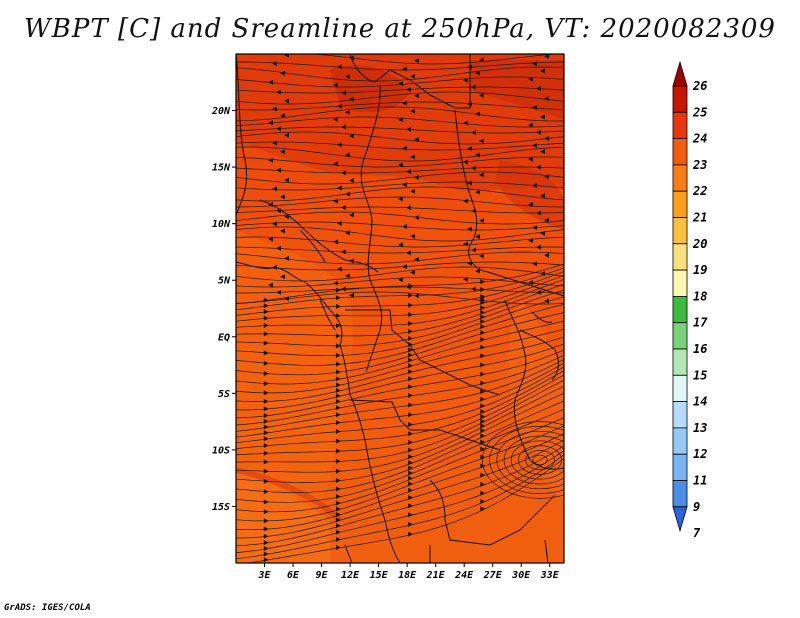 This screenshot has height=618, width=800. What do you see at coordinates (379, 575) in the screenshot?
I see `lon-tick-label: 15E` at bounding box center [379, 575].